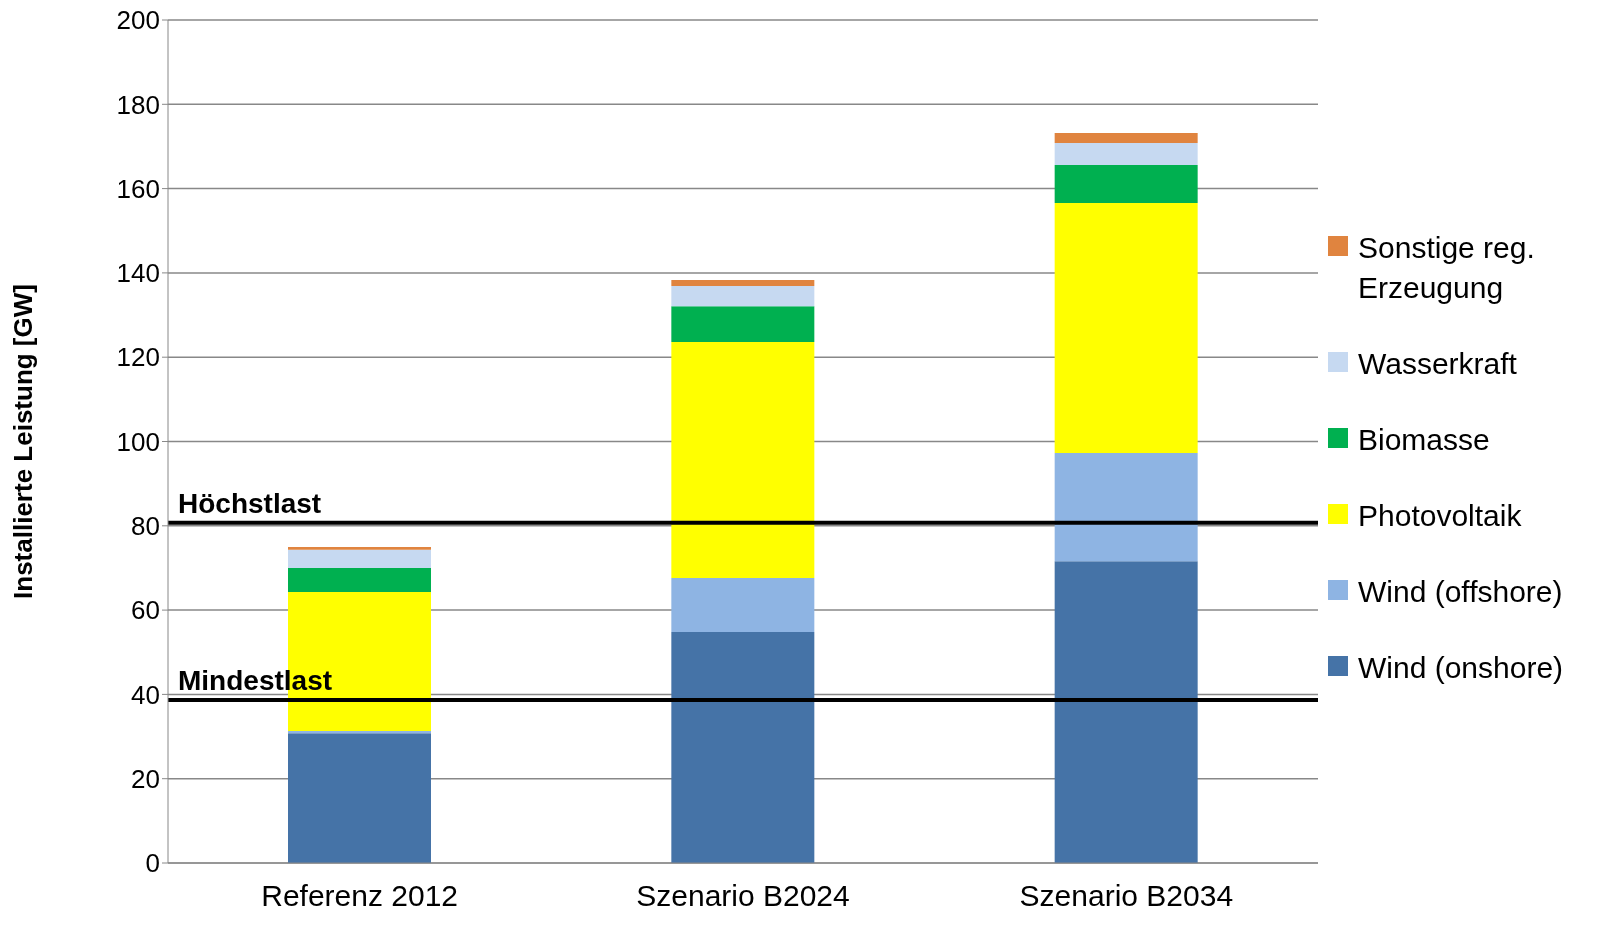 The image size is (1607, 949). I want to click on legend-label: Wind (offshore), so click(1460, 591).